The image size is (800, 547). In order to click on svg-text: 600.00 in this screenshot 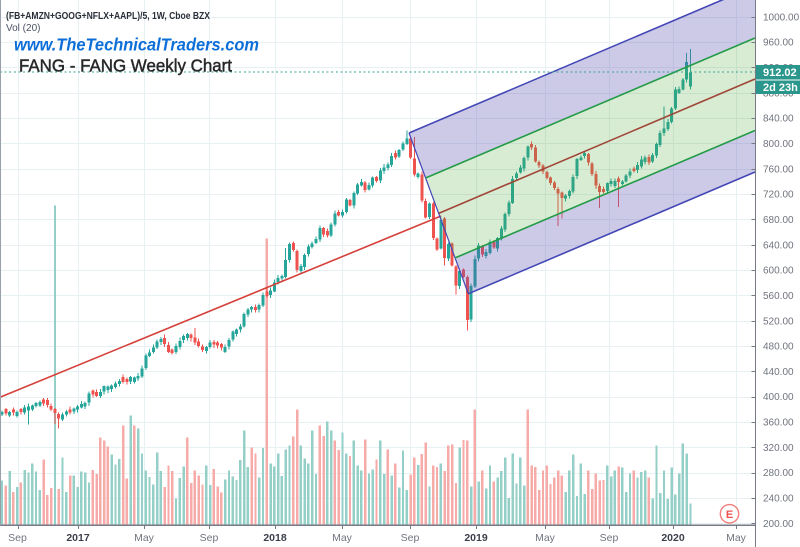, I will do `click(778, 271)`.